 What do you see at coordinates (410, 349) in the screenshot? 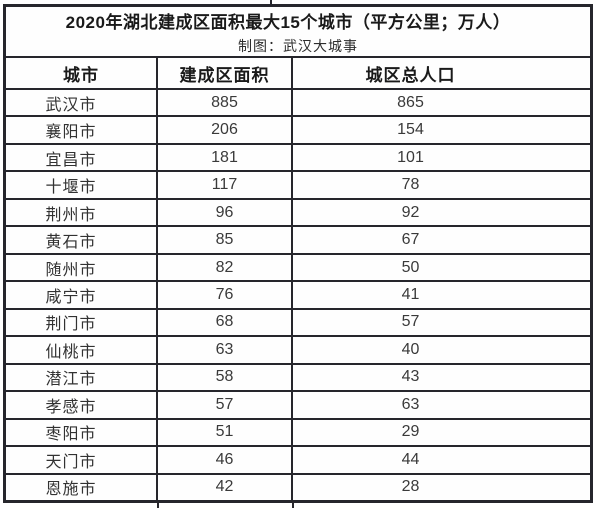
I see `cell-urban-population: 40` at bounding box center [410, 349].